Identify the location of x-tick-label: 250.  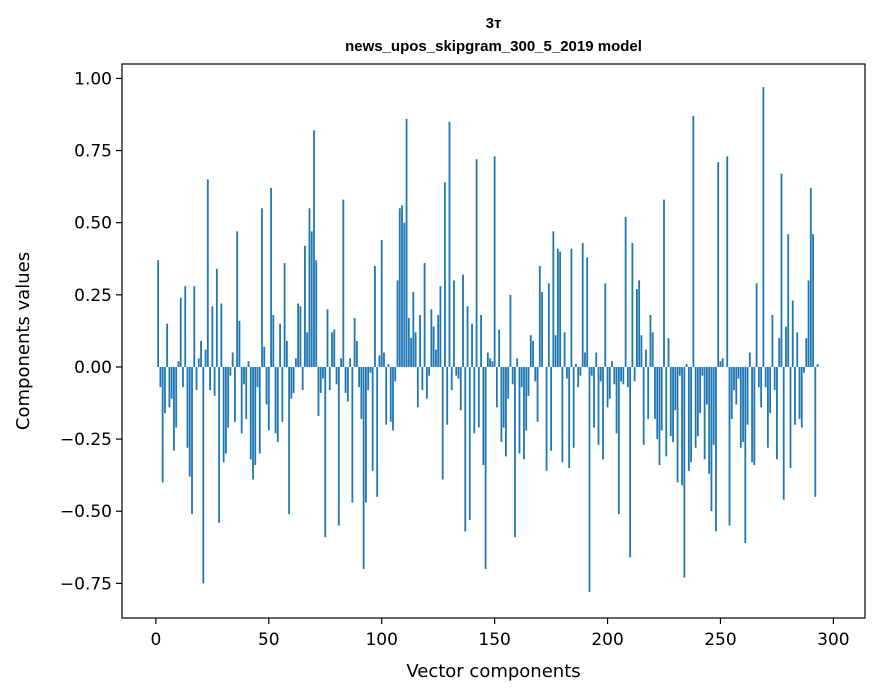
(720, 640).